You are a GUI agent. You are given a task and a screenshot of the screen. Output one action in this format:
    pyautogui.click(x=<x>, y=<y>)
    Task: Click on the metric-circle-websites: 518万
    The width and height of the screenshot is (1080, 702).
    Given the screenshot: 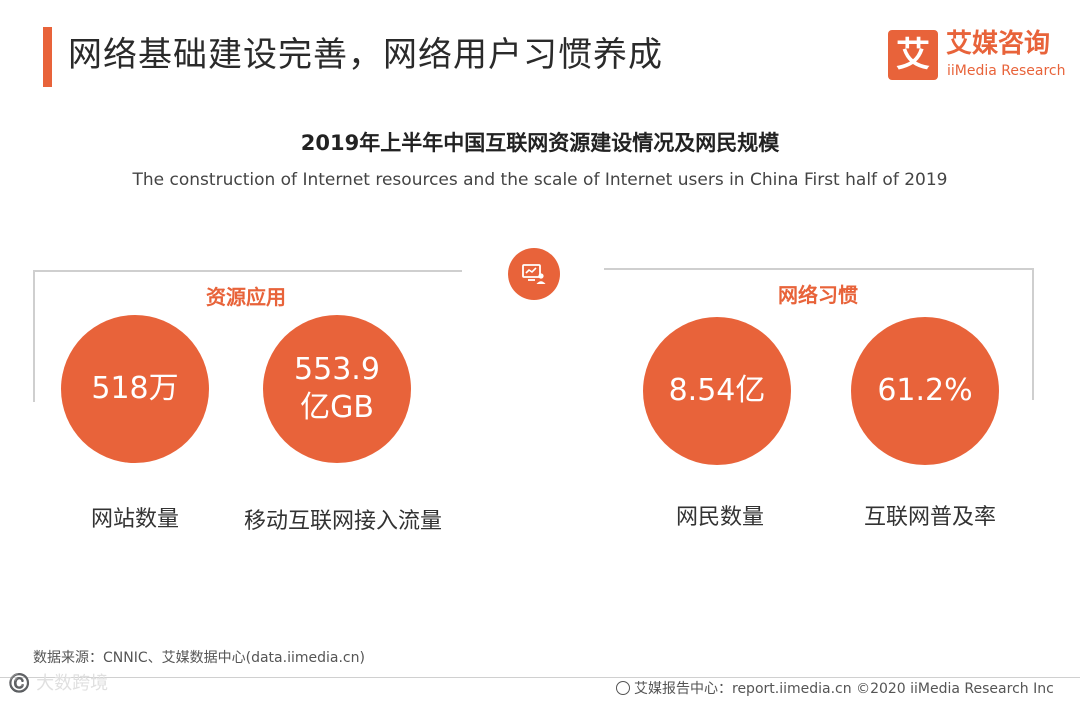 What is the action you would take?
    pyautogui.click(x=135, y=389)
    